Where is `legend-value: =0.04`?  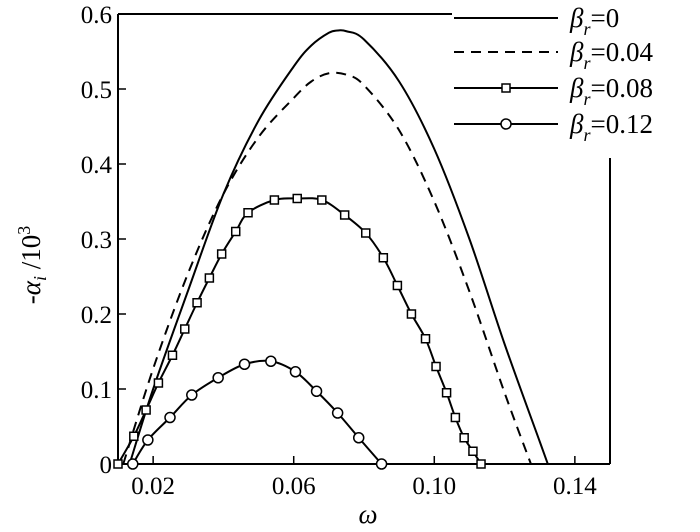 legend-value: =0.04 is located at coordinates (621, 52).